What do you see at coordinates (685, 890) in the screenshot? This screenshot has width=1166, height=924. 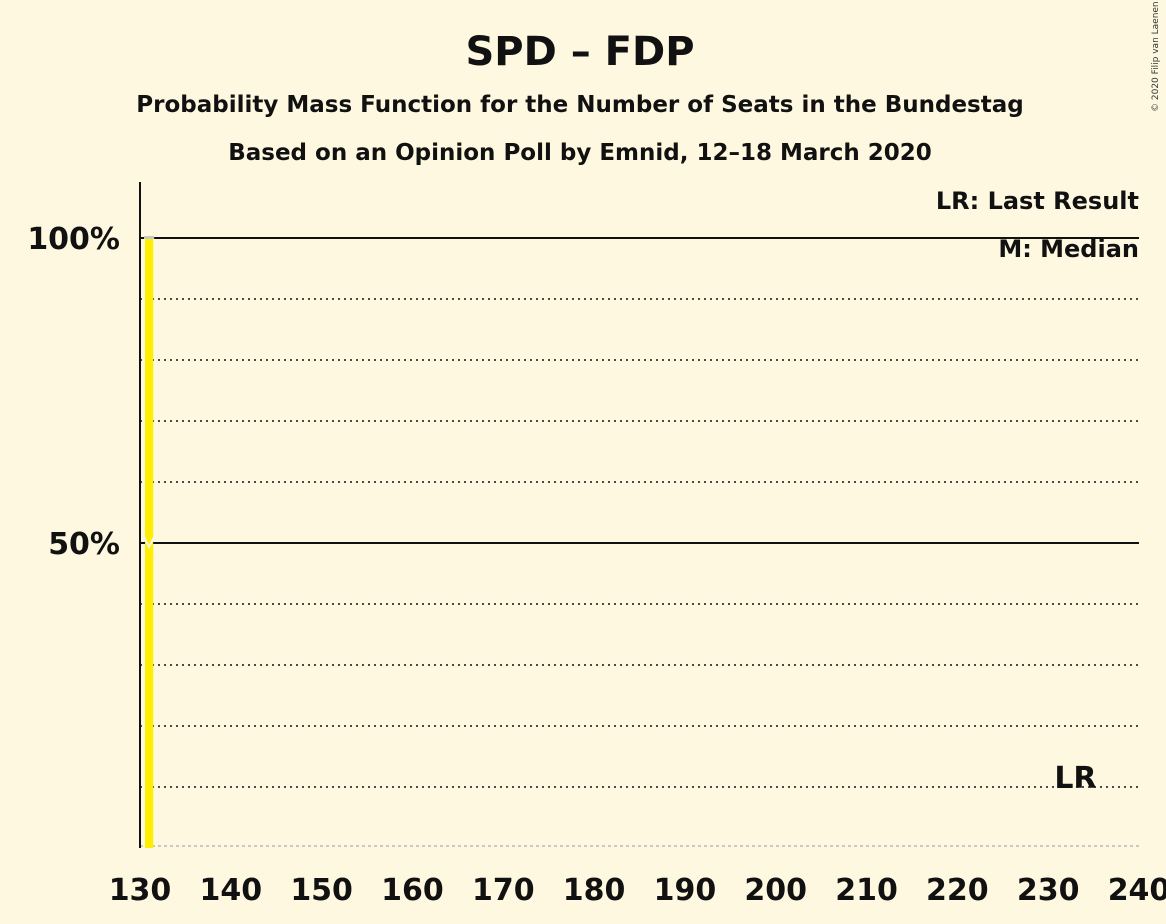 I see `x-tick-label: 190` at bounding box center [685, 890].